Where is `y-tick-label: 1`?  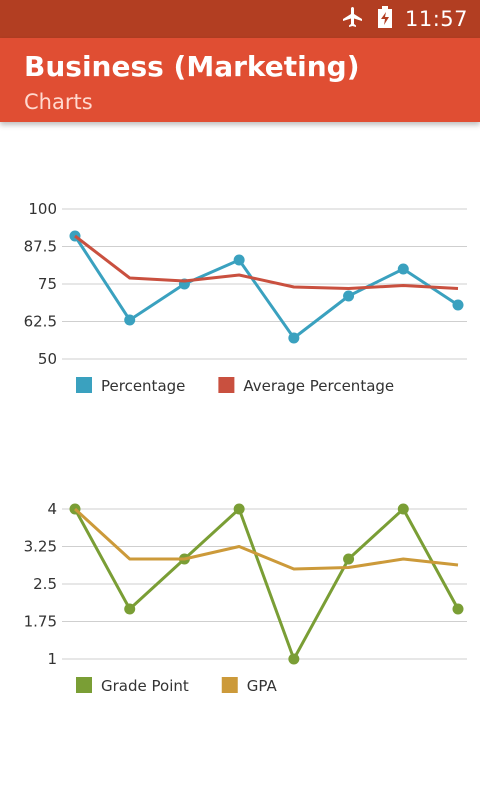 y-tick-label: 1 is located at coordinates (52, 659).